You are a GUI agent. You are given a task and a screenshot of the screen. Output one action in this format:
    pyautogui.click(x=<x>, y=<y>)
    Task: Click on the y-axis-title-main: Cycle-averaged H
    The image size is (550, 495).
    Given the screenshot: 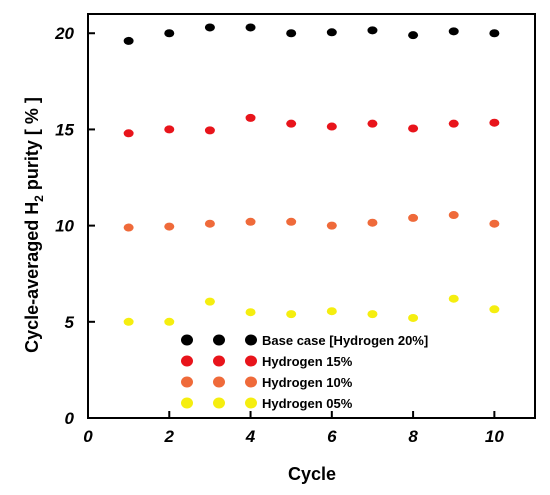 What is the action you would take?
    pyautogui.click(x=32, y=277)
    